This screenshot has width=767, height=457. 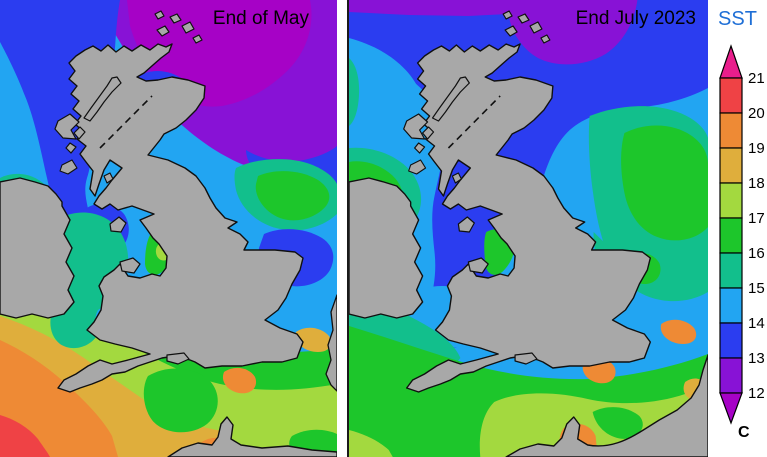 I want to click on colorbar-tick-label: 13, so click(x=756, y=358).